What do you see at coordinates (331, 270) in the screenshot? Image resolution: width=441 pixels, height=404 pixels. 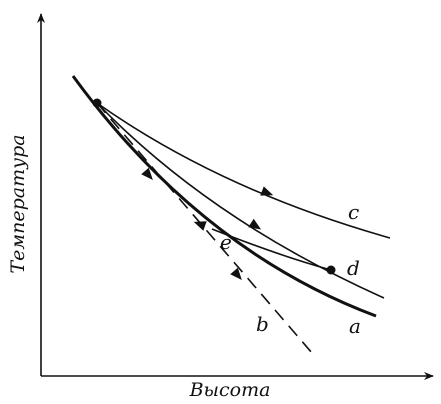 I see `point-on-d` at bounding box center [331, 270].